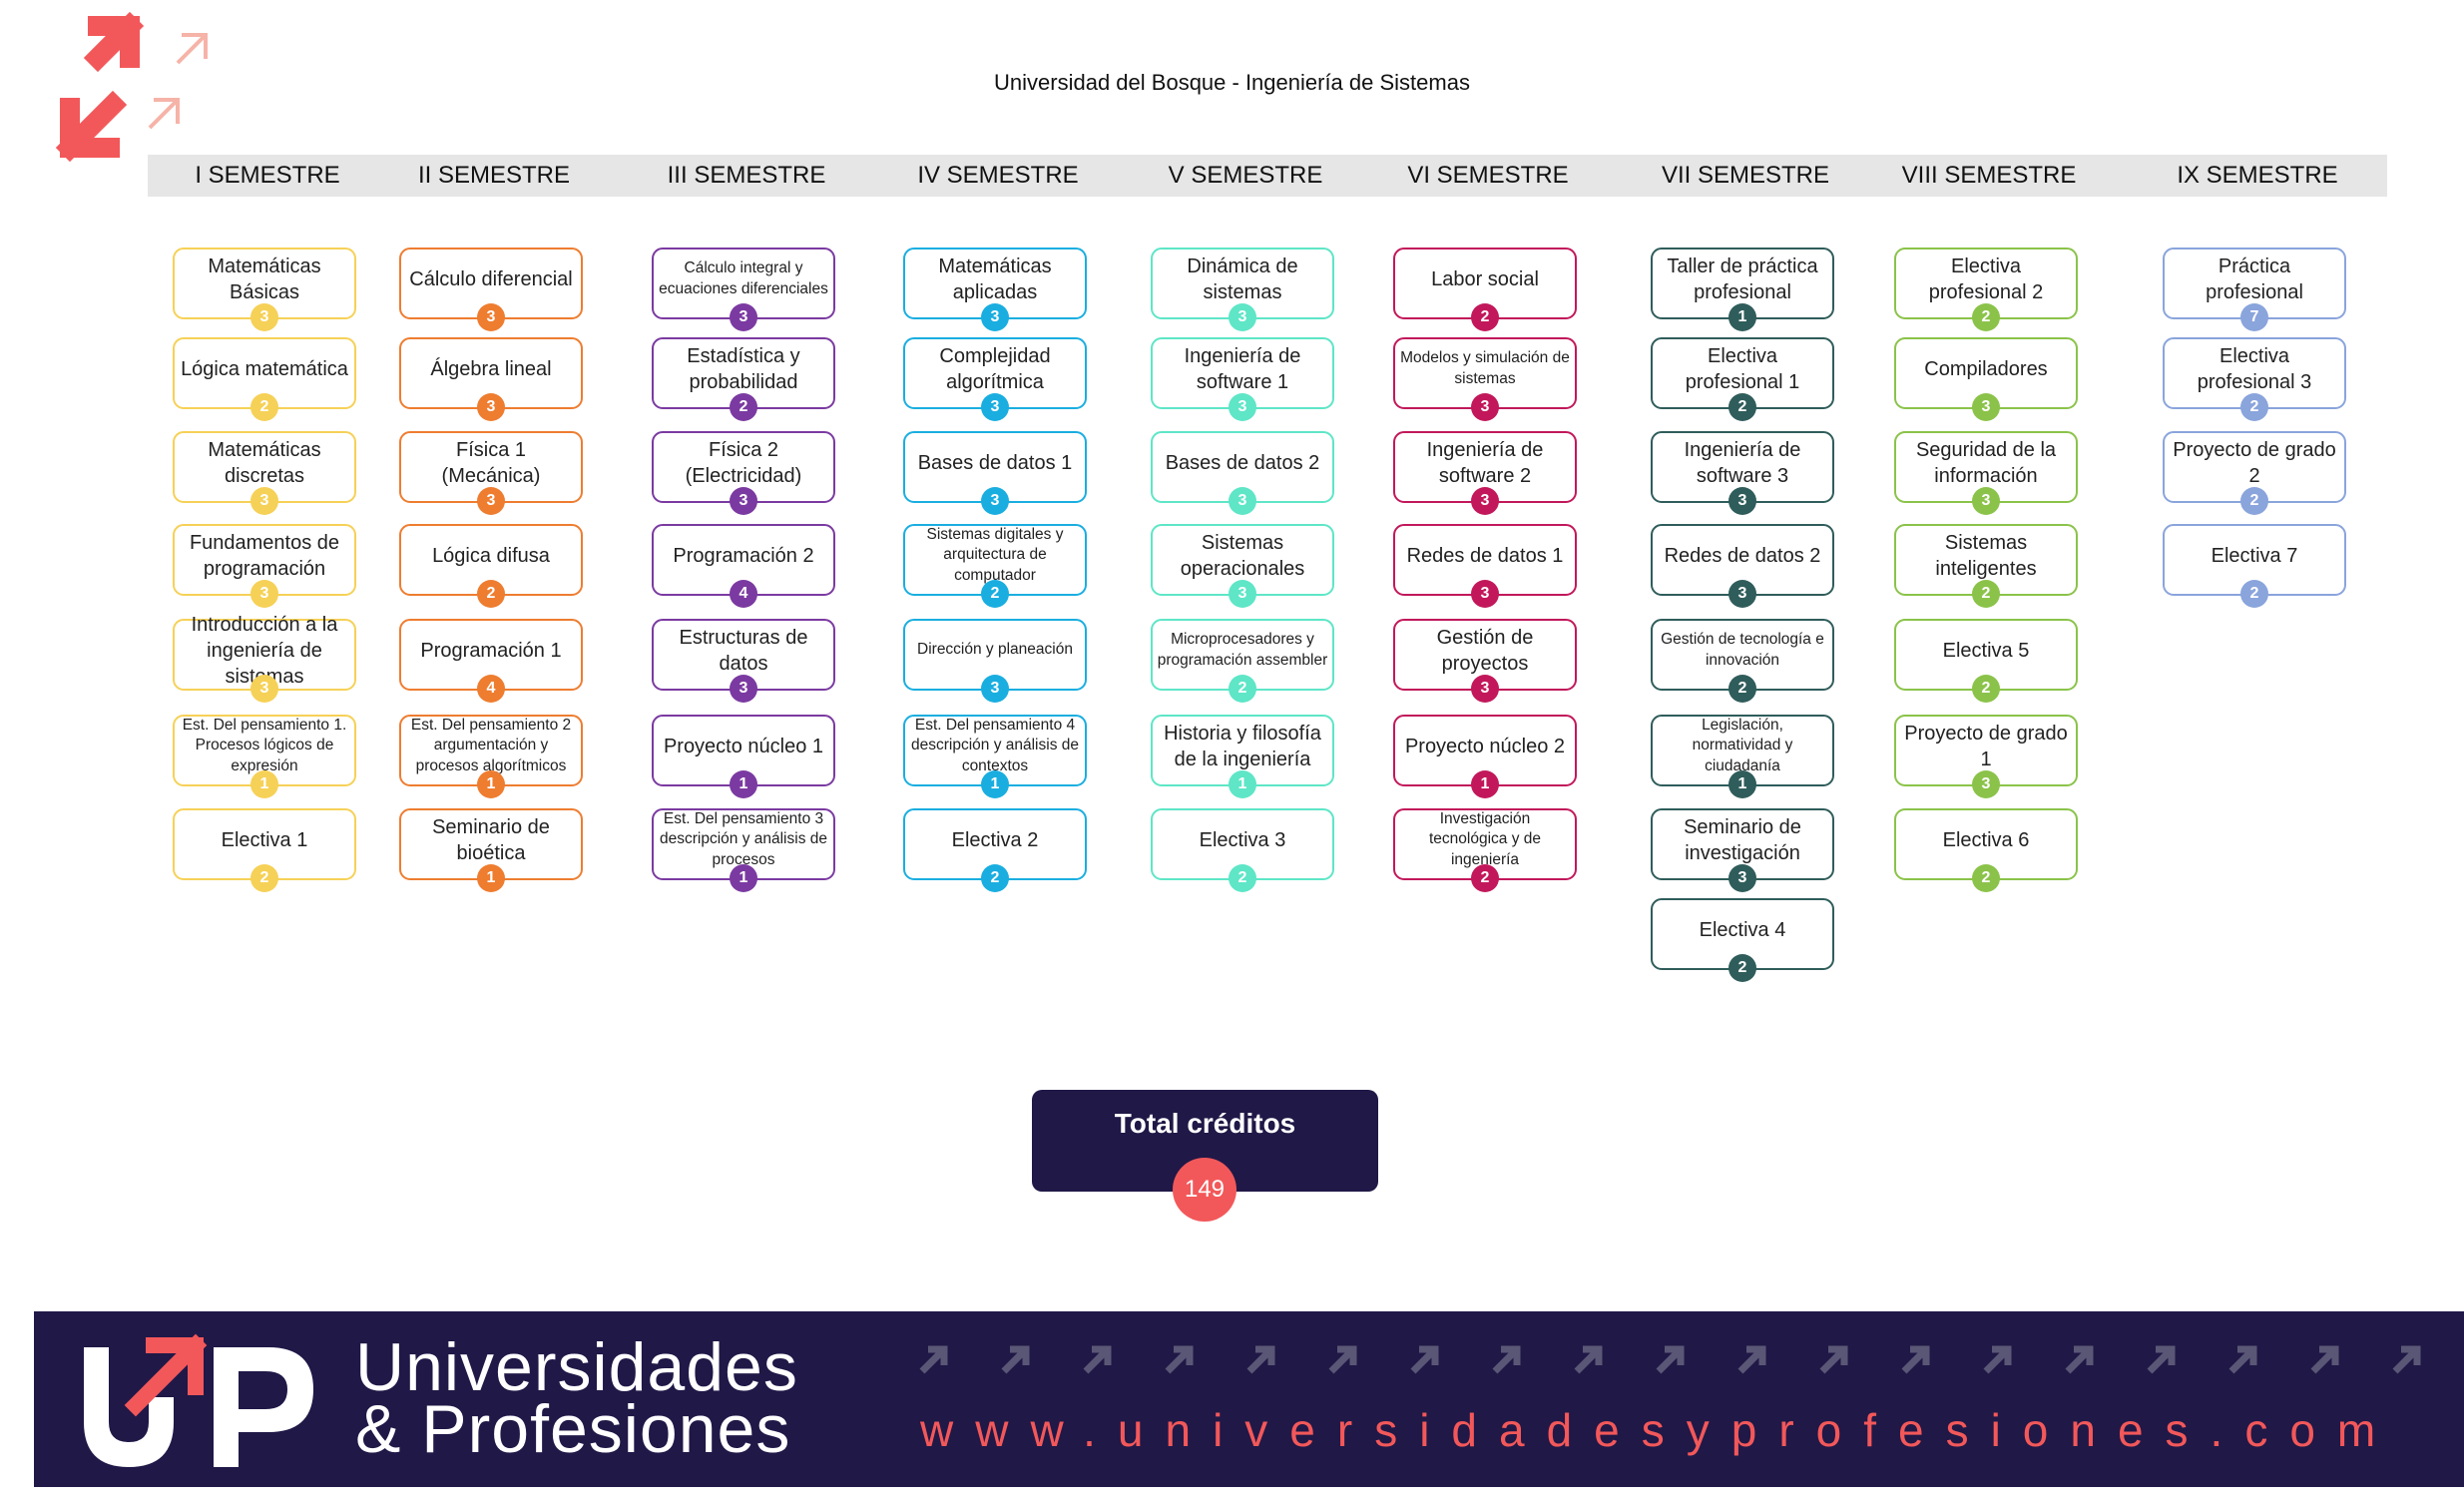  What do you see at coordinates (995, 839) in the screenshot?
I see `course-name: Electiva 2` at bounding box center [995, 839].